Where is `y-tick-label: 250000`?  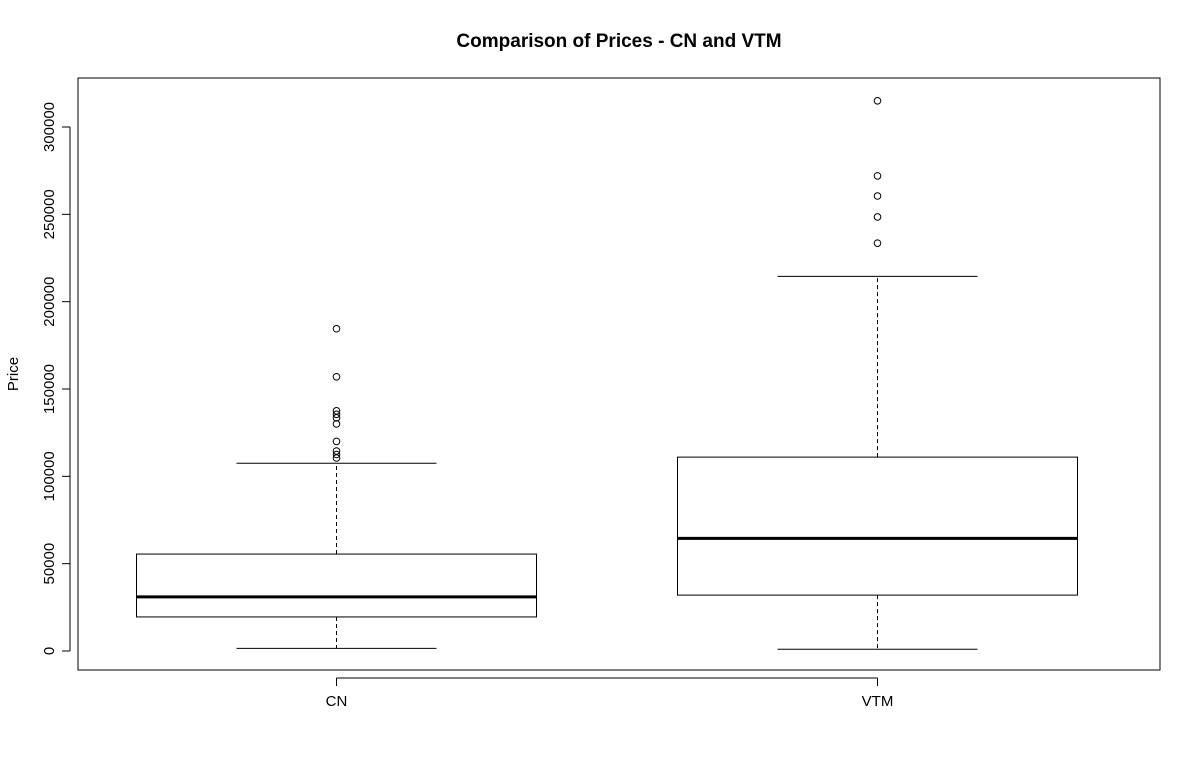
y-tick-label: 250000 is located at coordinates (49, 214).